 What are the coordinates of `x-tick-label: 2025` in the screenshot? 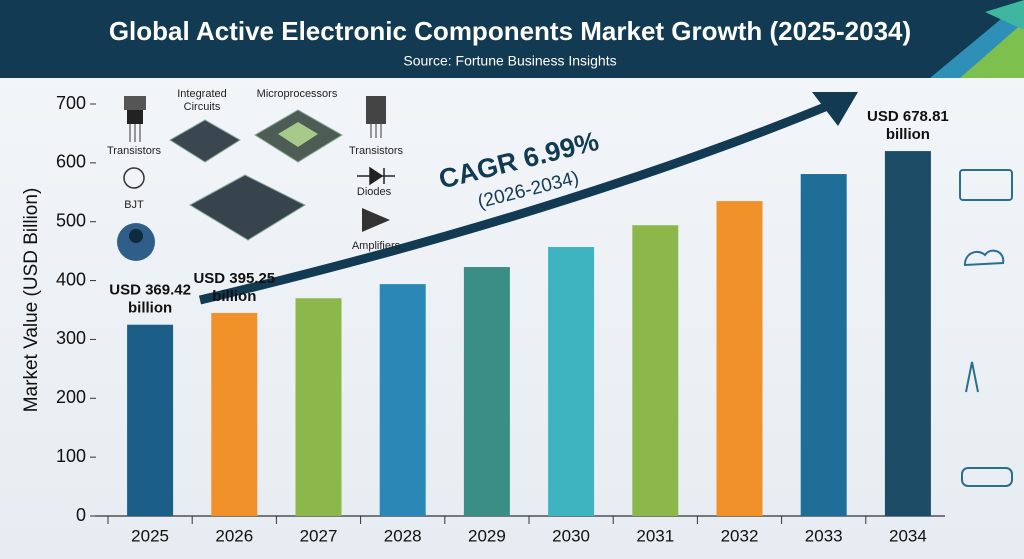 It's located at (150, 535).